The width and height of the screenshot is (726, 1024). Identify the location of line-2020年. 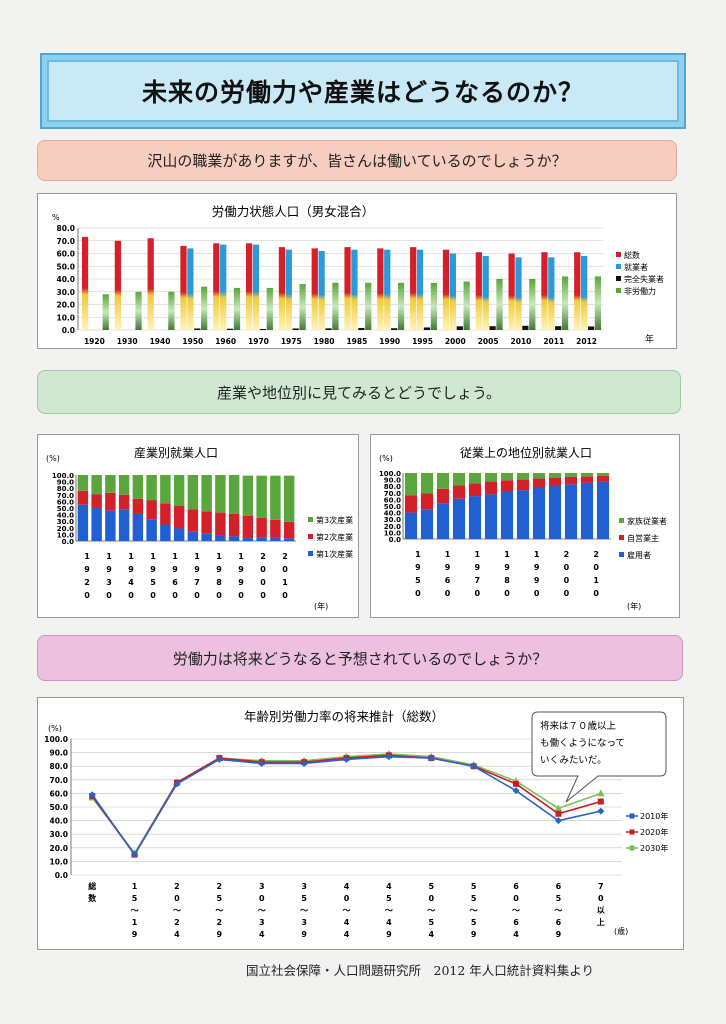
(346, 805).